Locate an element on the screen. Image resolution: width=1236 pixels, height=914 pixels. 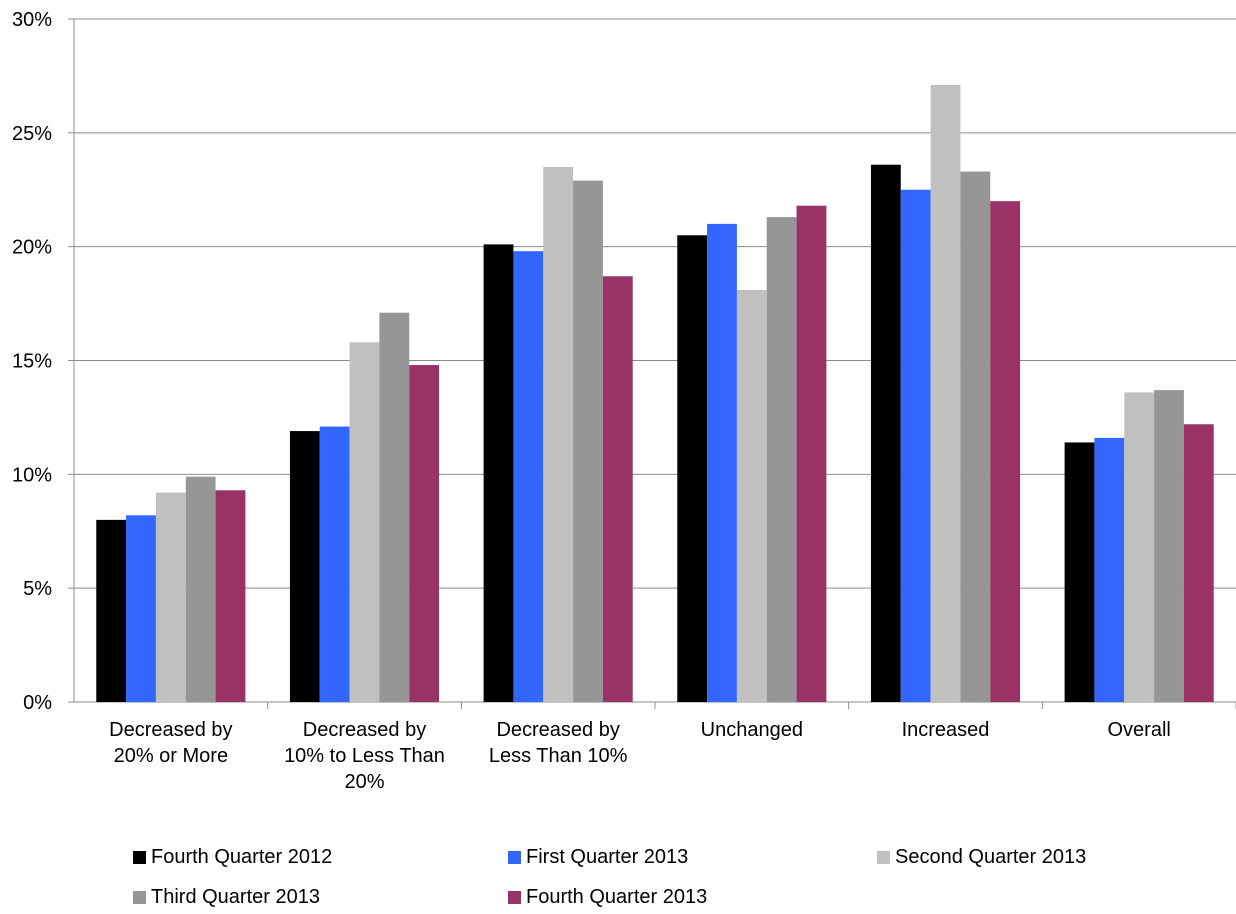
y-tick-label: 0% is located at coordinates (37, 703).